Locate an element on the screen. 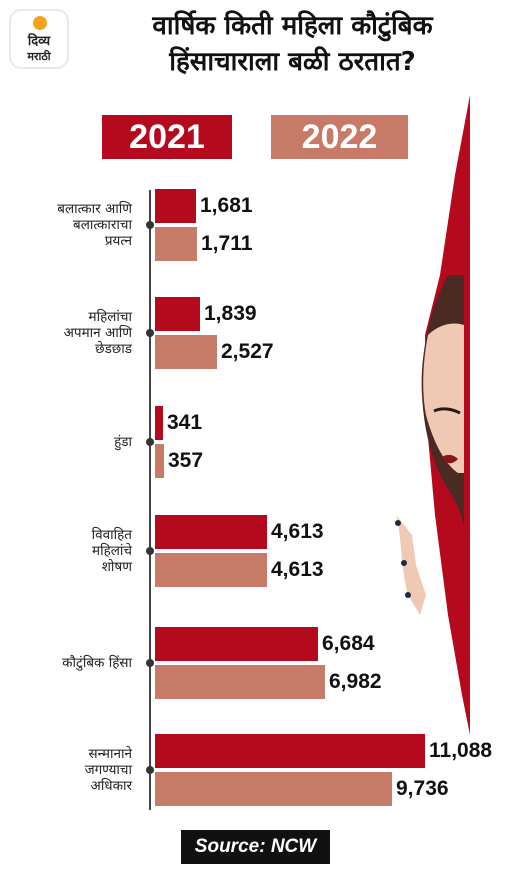 This screenshot has width=512, height=886. category-label: हुंडा is located at coordinates (123, 442).